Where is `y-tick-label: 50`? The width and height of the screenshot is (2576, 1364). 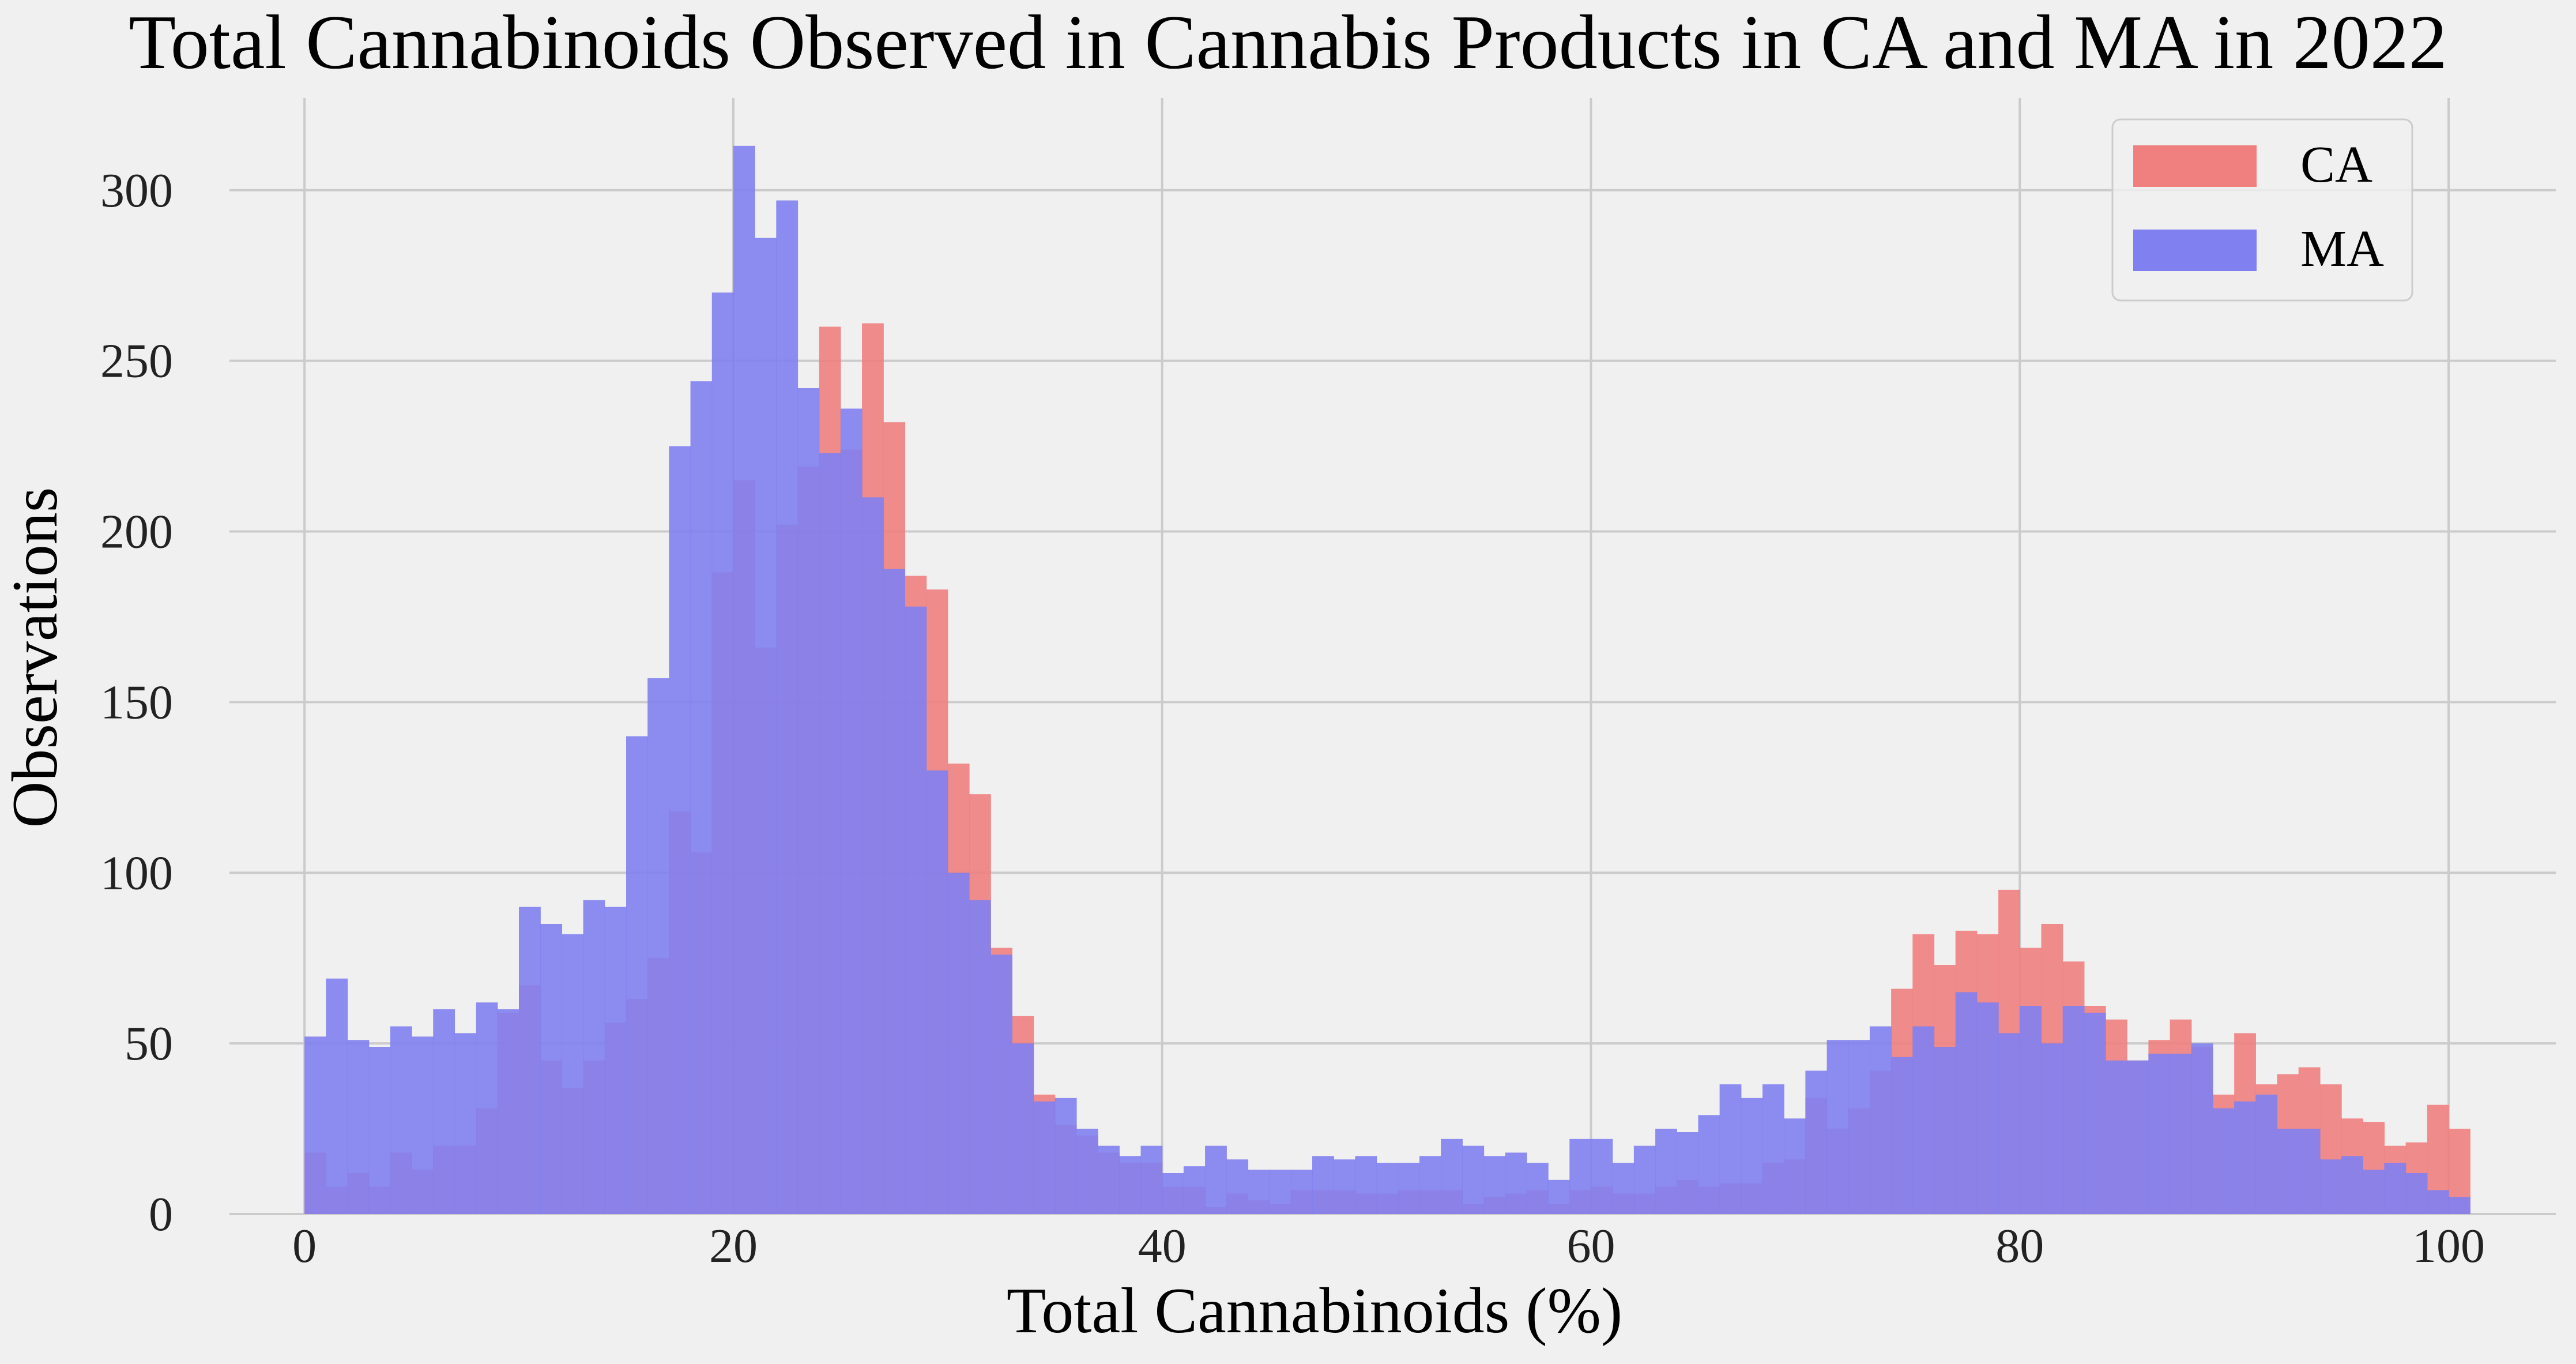 y-tick-label: 50 is located at coordinates (149, 1044).